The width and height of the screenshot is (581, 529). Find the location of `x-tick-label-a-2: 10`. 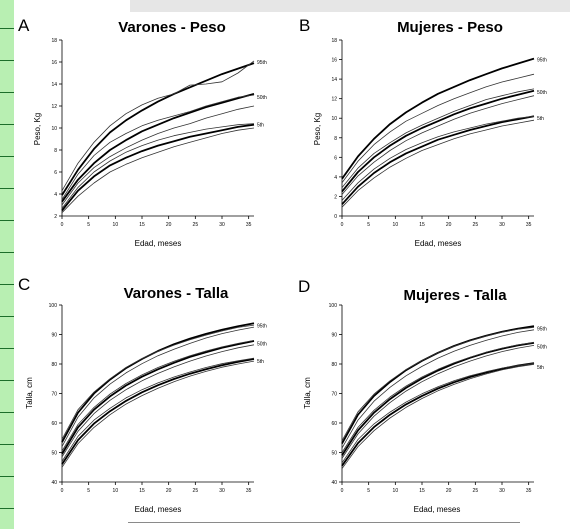

x-tick-label-a-2: 10 is located at coordinates (116, 225).